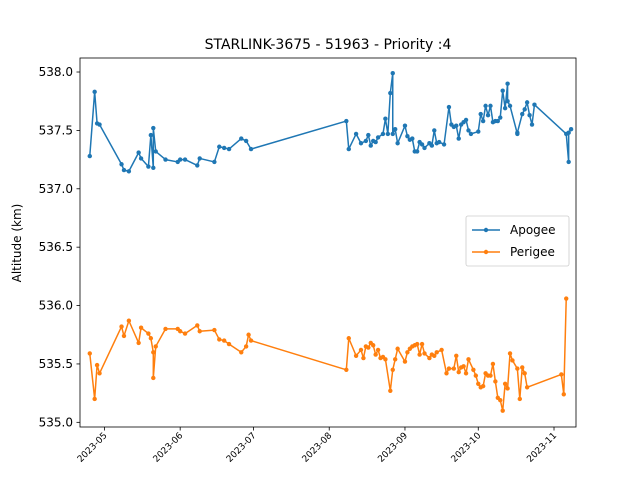 This screenshot has height=484, width=640. What do you see at coordinates (56, 306) in the screenshot?
I see `y-tick-label: 536.0` at bounding box center [56, 306].